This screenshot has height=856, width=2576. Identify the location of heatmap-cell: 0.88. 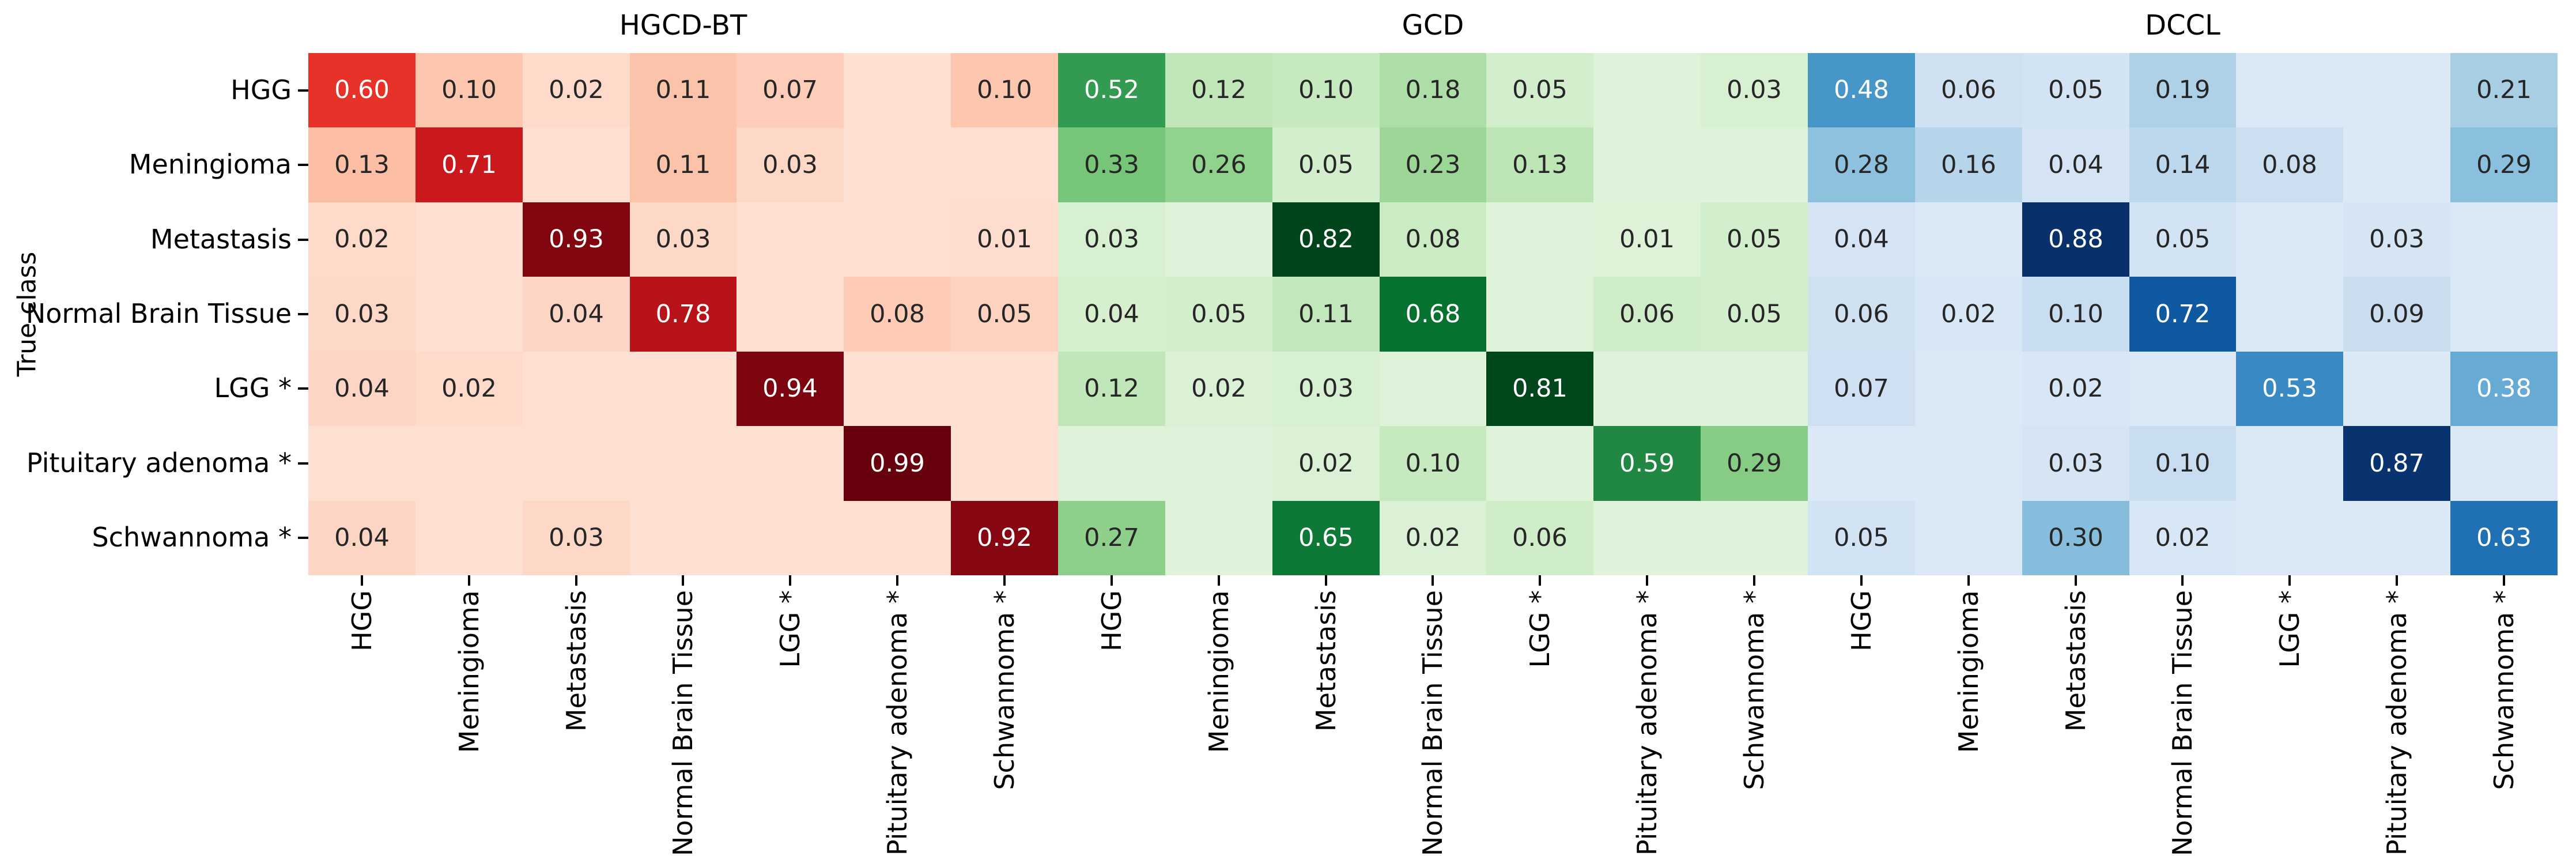
(2075, 239).